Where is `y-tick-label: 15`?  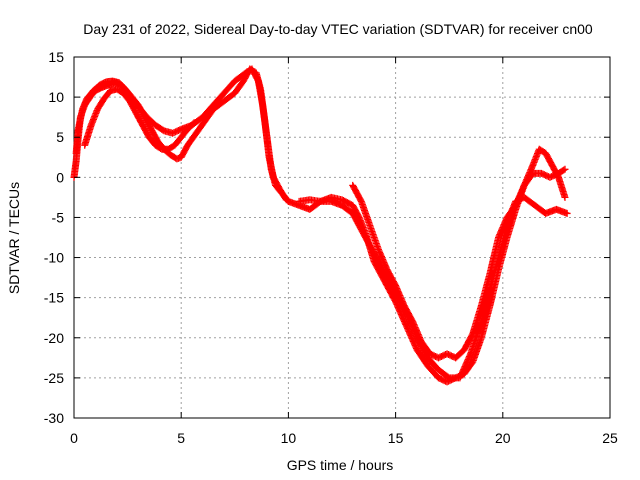
y-tick-label: 15 is located at coordinates (56, 57).